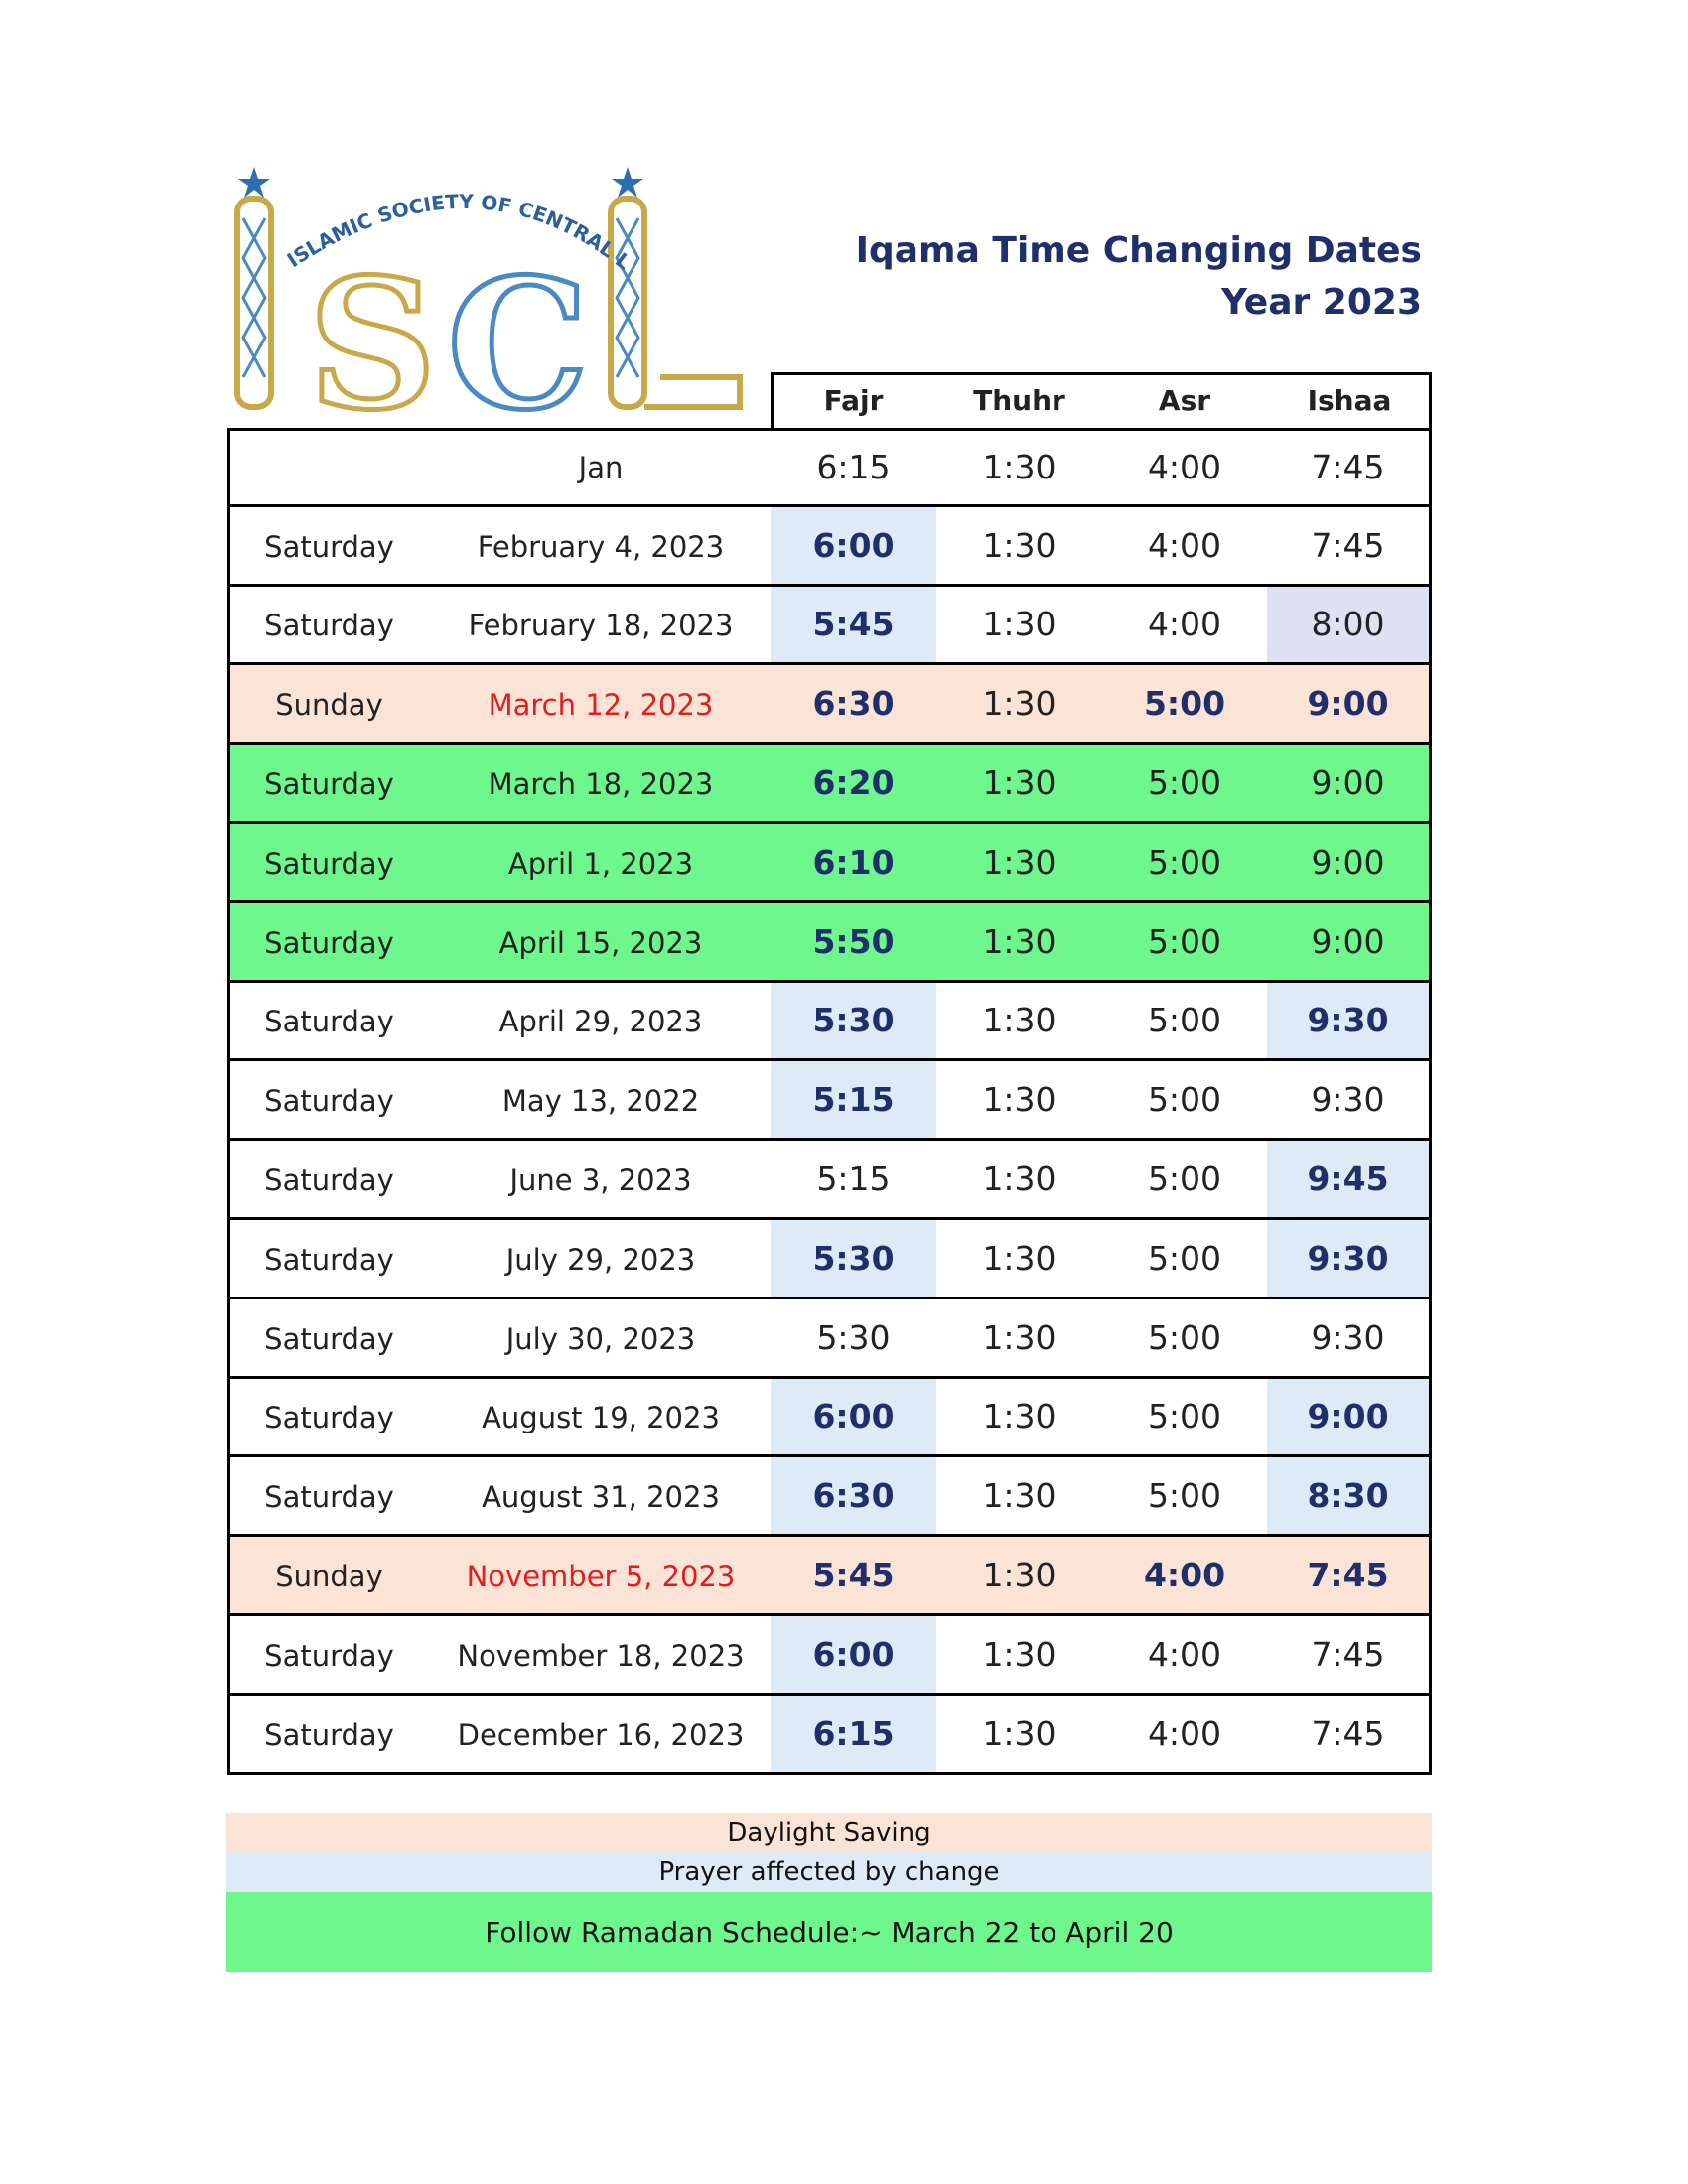 The width and height of the screenshot is (1688, 2184). I want to click on subtitle: Year 2023, so click(1321, 302).